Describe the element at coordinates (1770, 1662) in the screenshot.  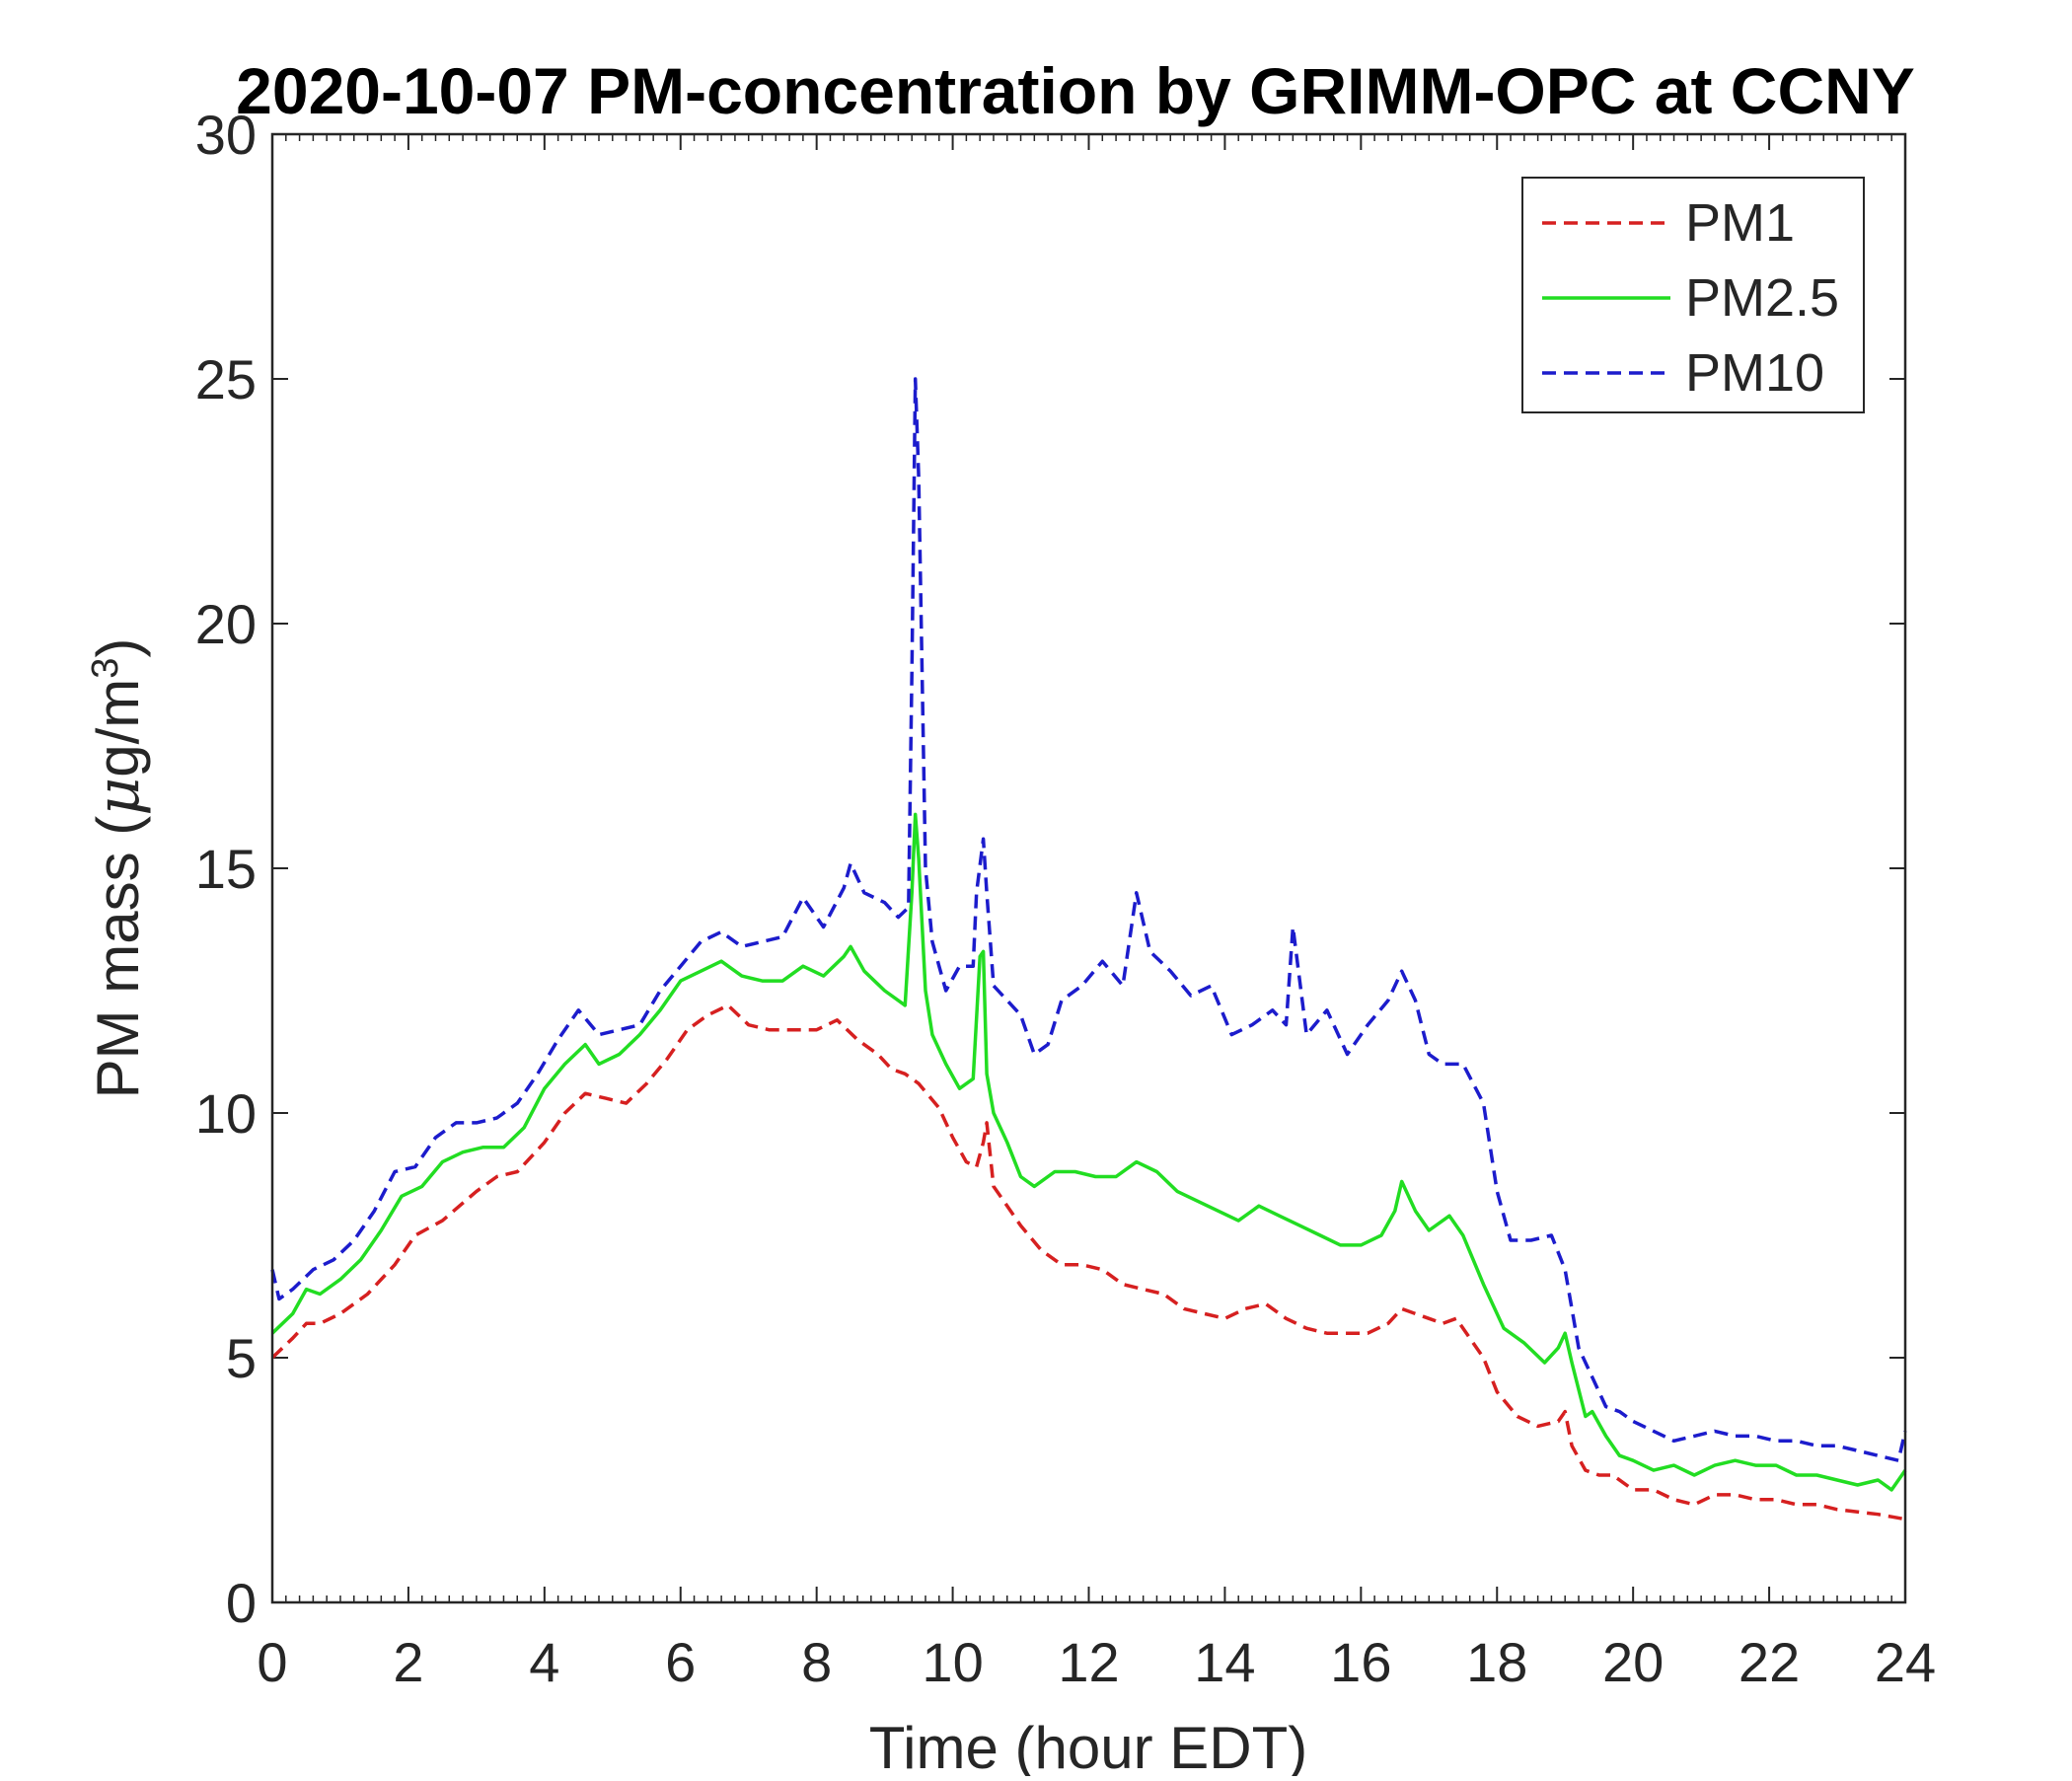
I see `x-tick-label: 22` at that location.